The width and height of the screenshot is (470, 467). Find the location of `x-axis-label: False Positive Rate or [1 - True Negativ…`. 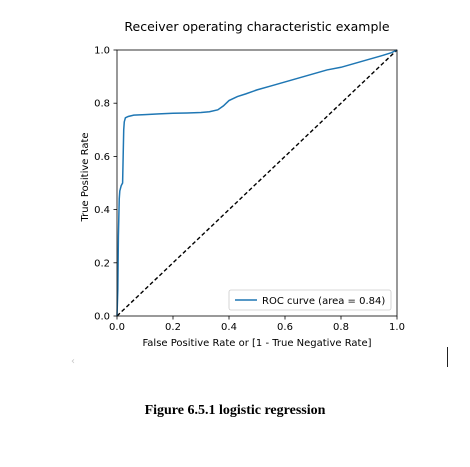

x-axis-label: False Positive Rate or [1 - True Negativ… is located at coordinates (256, 343).